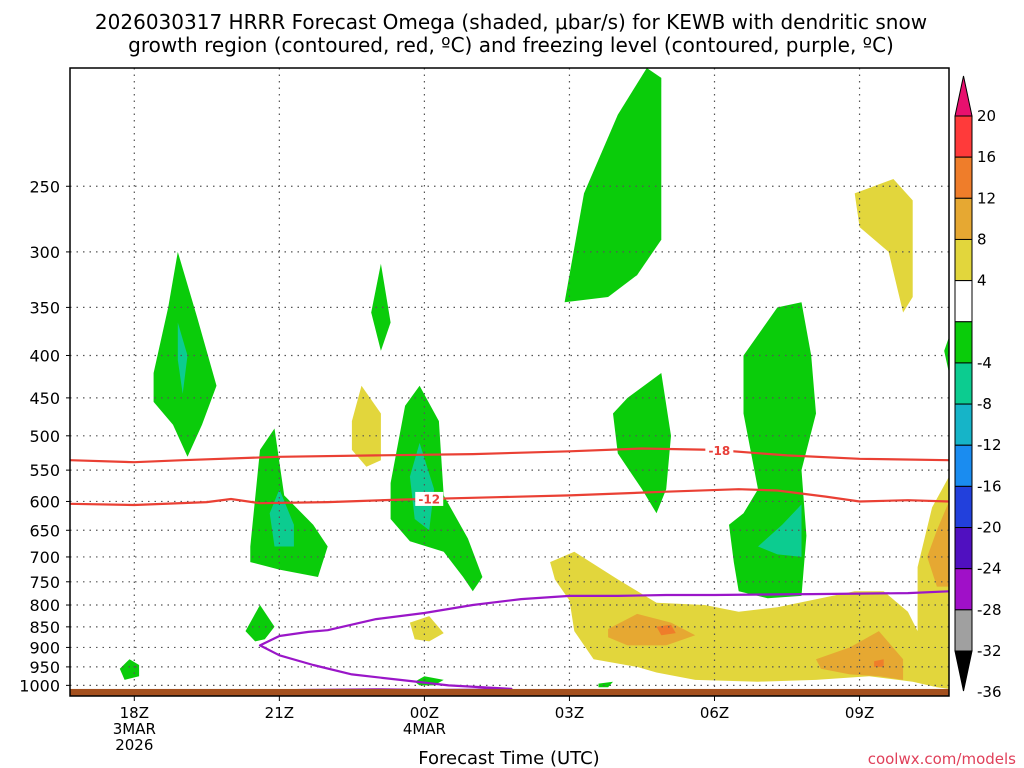 The image size is (1024, 768). Describe the element at coordinates (134, 745) in the screenshot. I see `x-tick-label-0-2: 2026` at that location.